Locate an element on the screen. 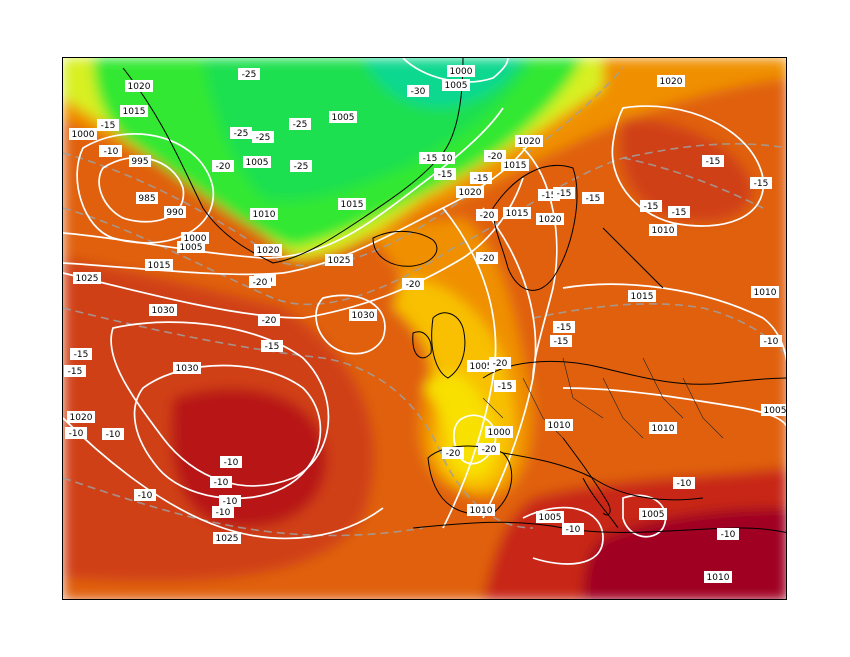 This screenshot has width=850, height=657. isobar-1015-a-bg is located at coordinates (134, 111).